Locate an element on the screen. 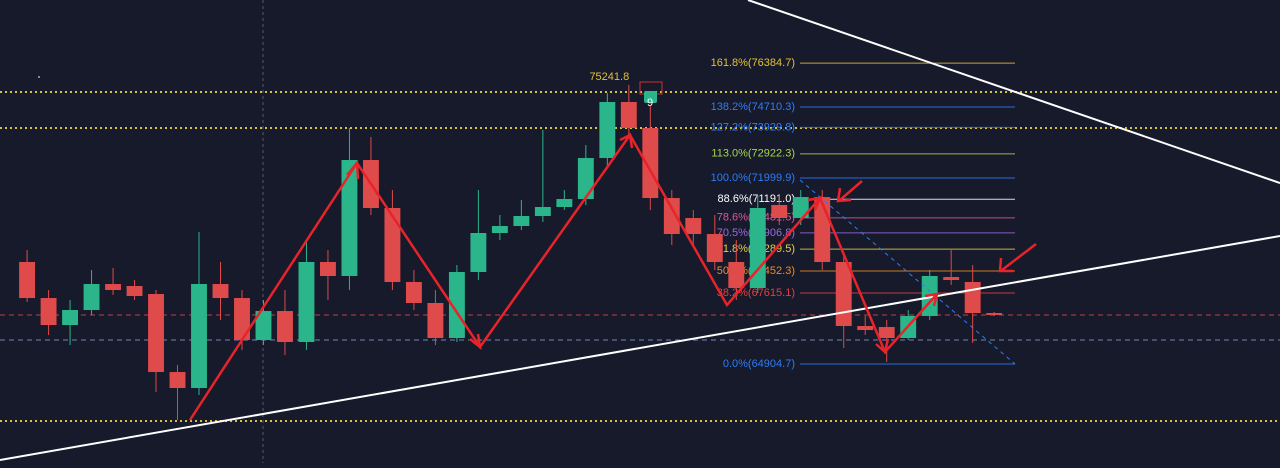  fib-diagonal is located at coordinates (907, 272).